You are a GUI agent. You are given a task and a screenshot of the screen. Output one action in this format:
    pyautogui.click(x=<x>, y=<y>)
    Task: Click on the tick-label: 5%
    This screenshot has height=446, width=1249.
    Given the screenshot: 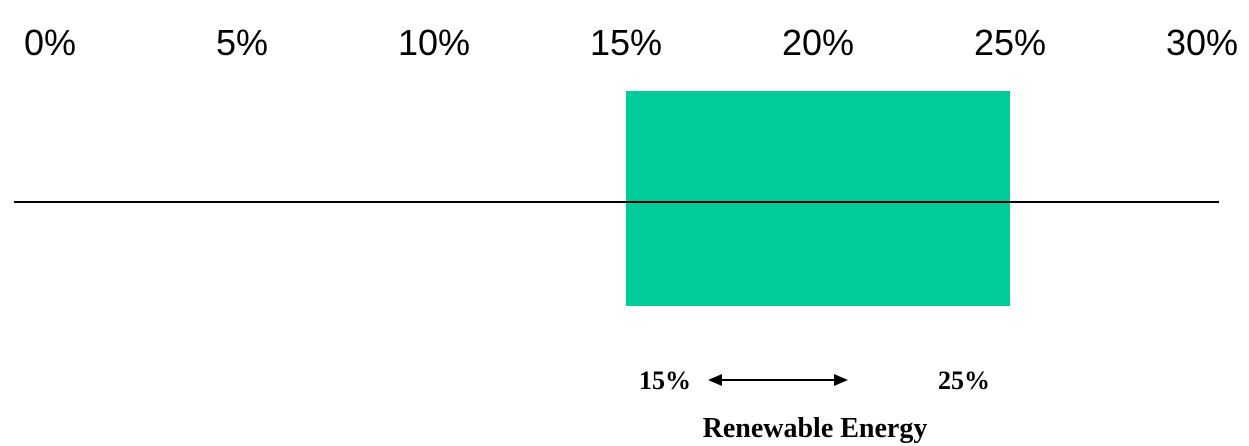 What is the action you would take?
    pyautogui.click(x=242, y=42)
    